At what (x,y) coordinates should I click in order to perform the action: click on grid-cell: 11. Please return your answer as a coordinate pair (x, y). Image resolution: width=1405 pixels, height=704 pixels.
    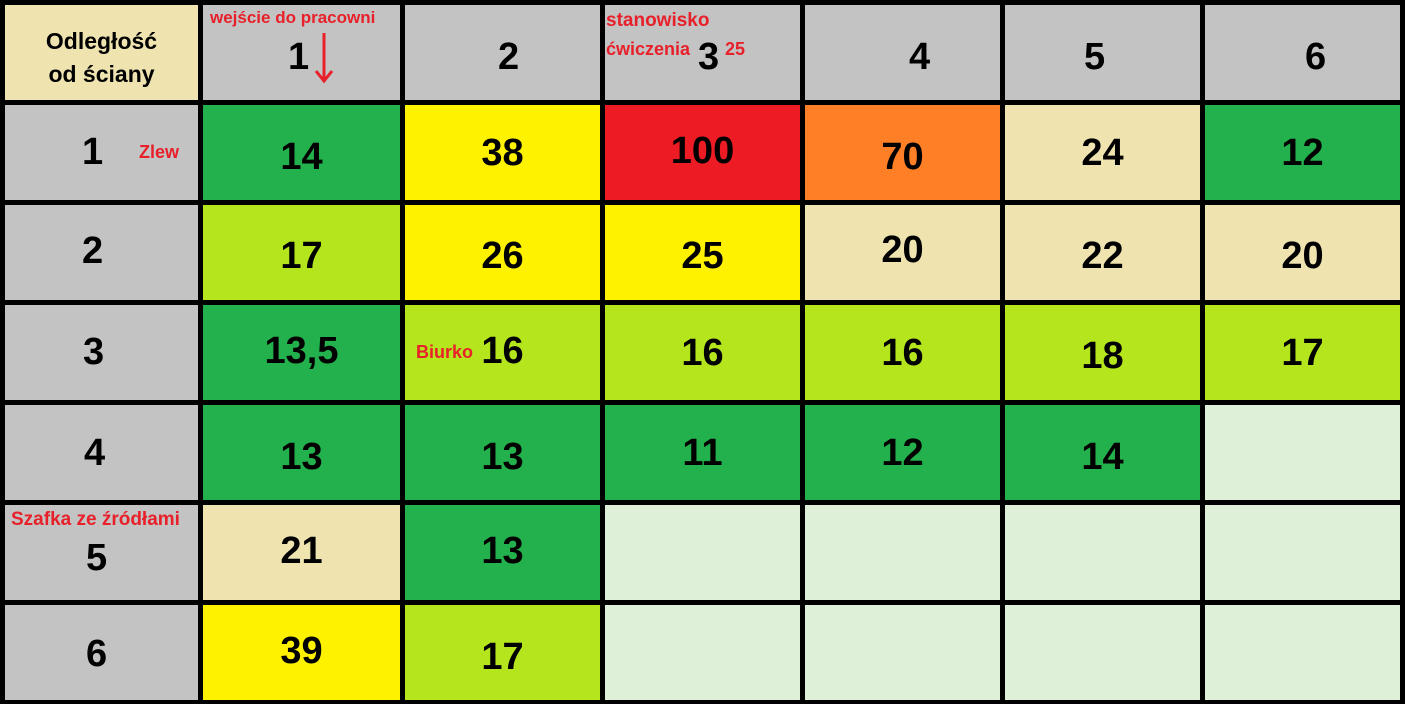
    Looking at the image, I should click on (702, 452).